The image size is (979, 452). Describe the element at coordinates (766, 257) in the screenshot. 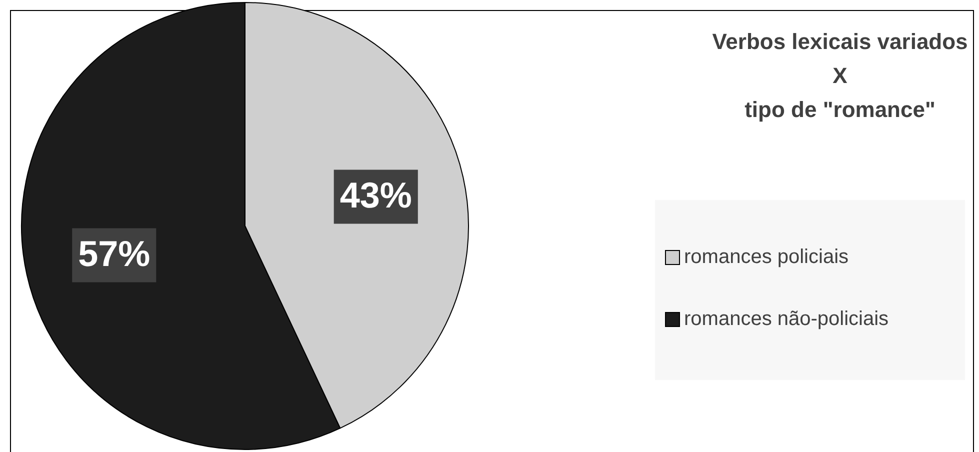

I see `legend-label: romances policiais` at that location.